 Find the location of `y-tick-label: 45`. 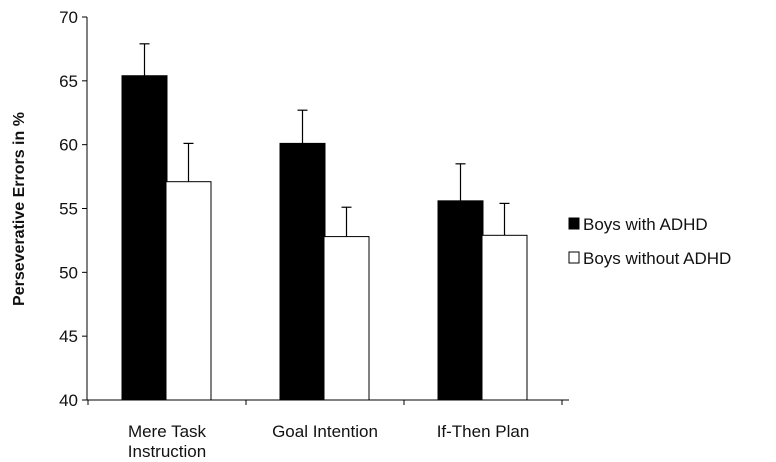

y-tick-label: 45 is located at coordinates (68, 336).